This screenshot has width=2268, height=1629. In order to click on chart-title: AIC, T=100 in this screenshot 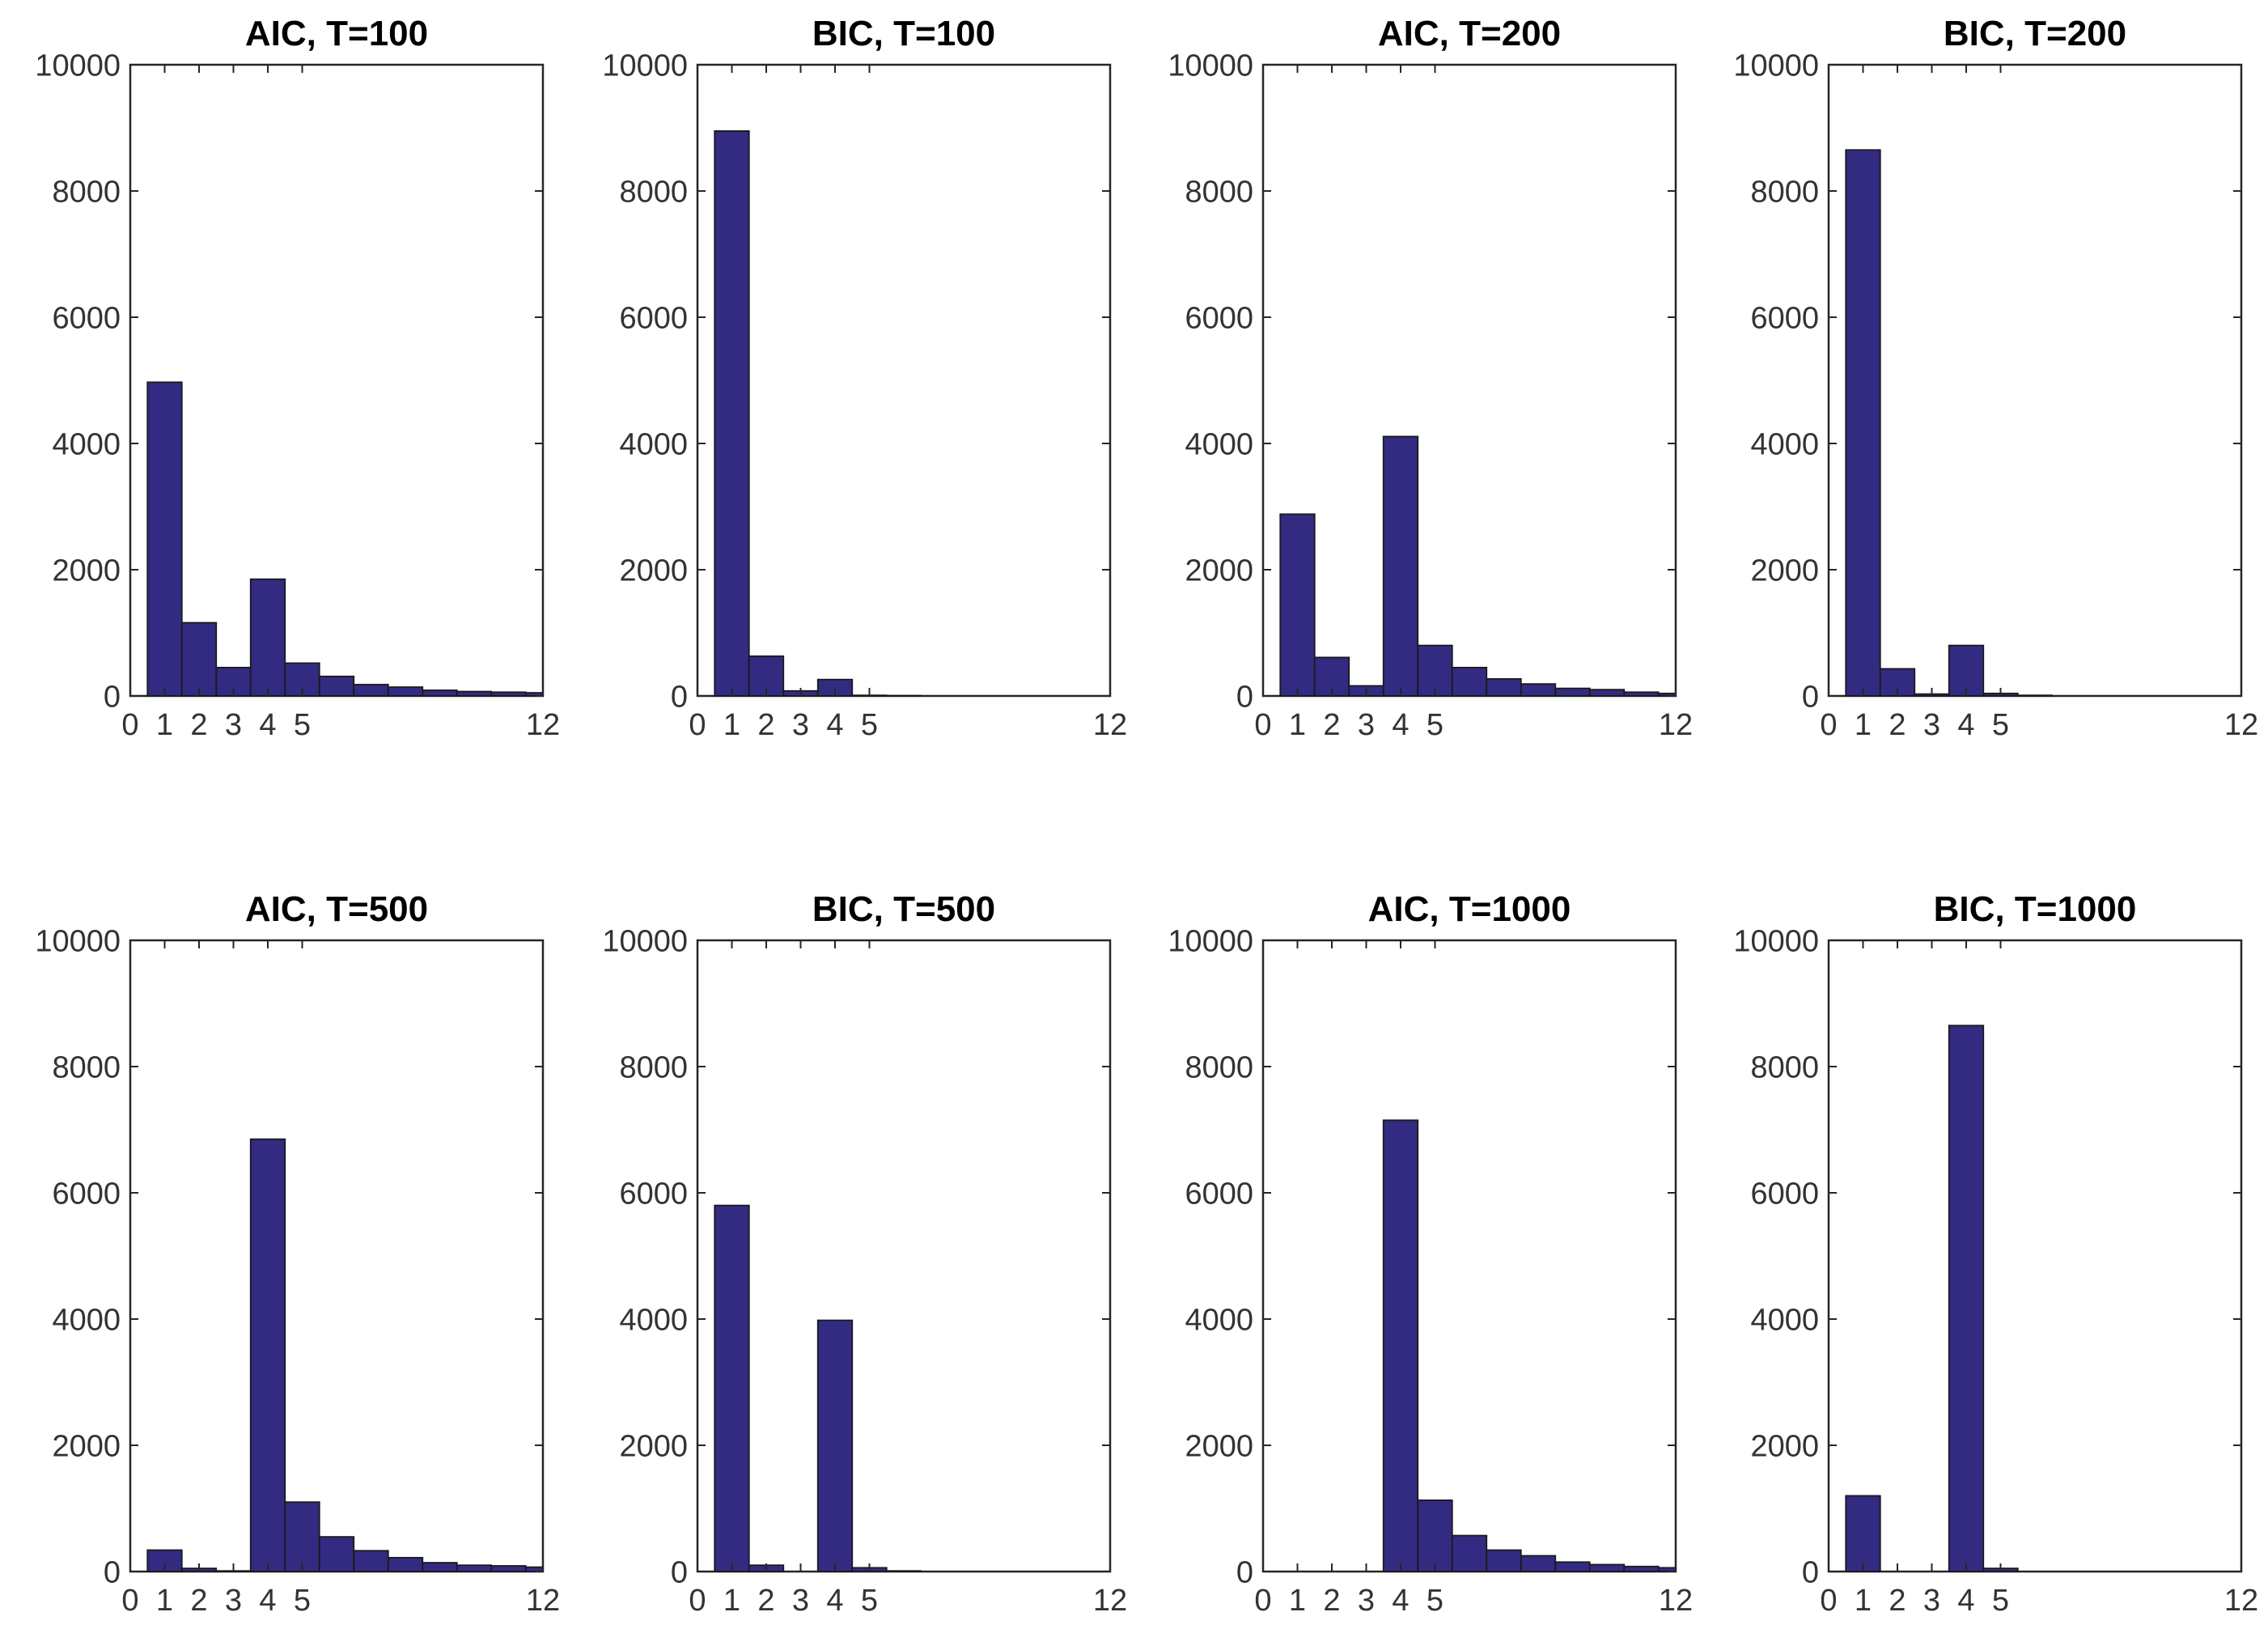, I will do `click(336, 33)`.